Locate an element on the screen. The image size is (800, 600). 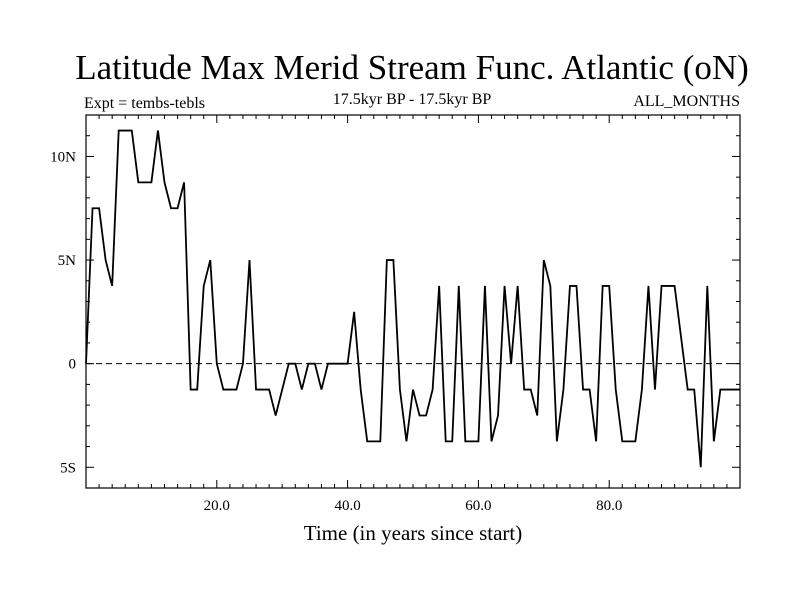
x-axis-label: Time (in years since start) is located at coordinates (413, 533).